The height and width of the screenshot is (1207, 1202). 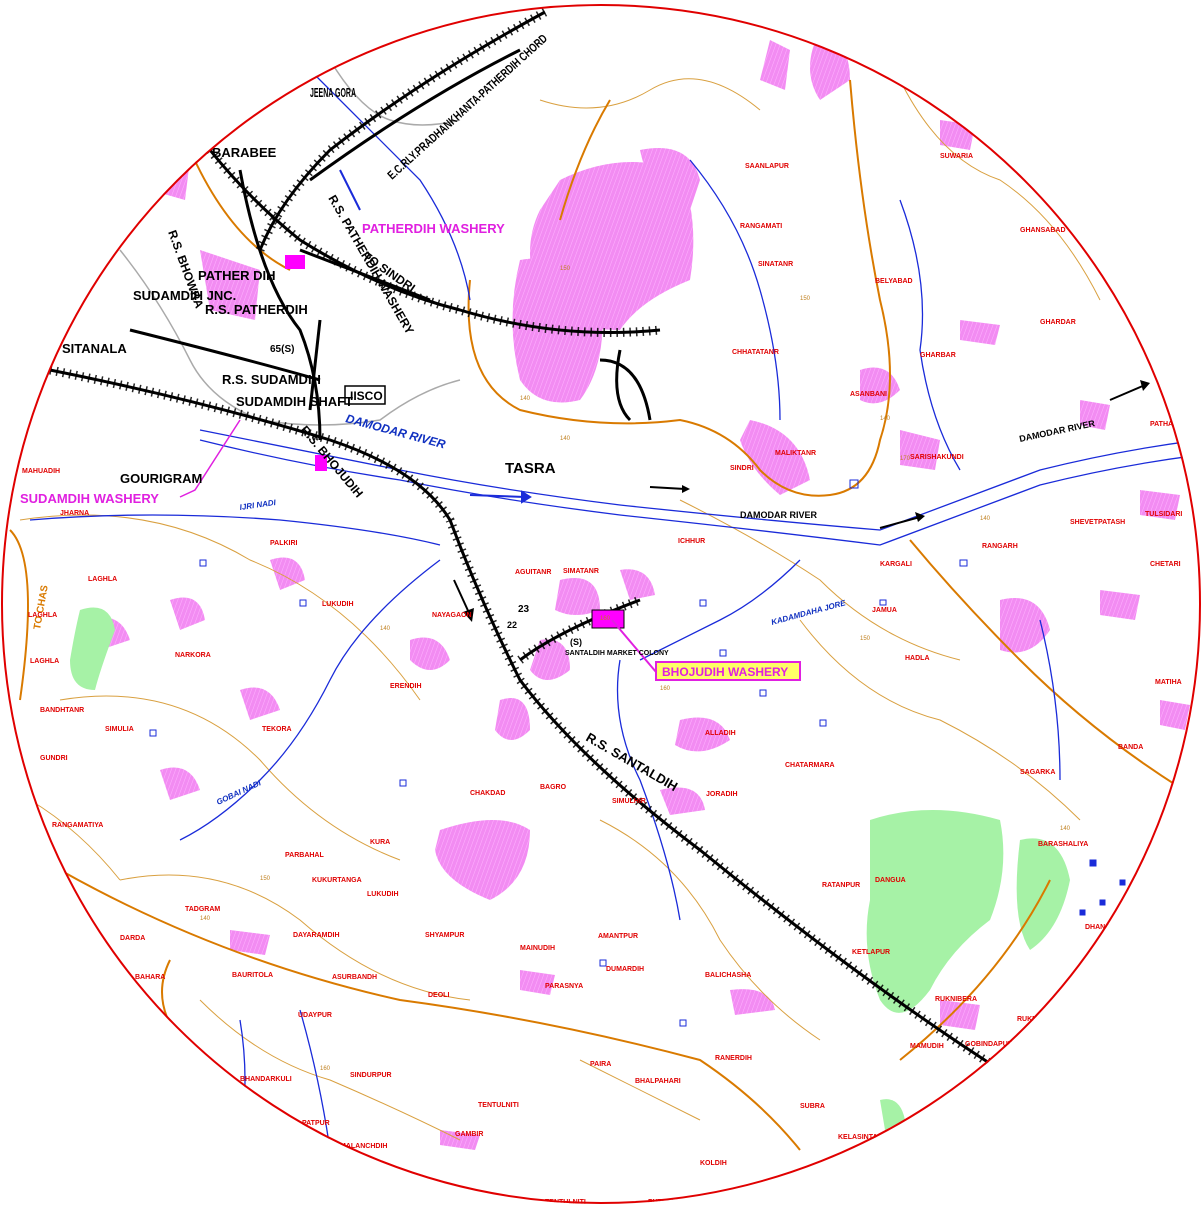 I want to click on village-label: MALIKTANR, so click(x=795, y=453).